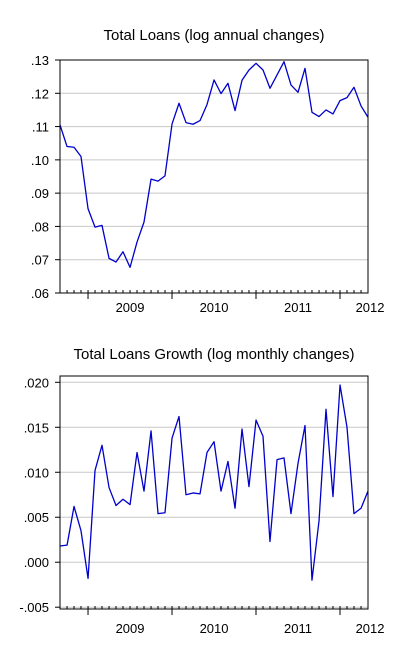 This screenshot has width=400, height=659. What do you see at coordinates (36, 382) in the screenshot?
I see `y-tick-label: .020` at bounding box center [36, 382].